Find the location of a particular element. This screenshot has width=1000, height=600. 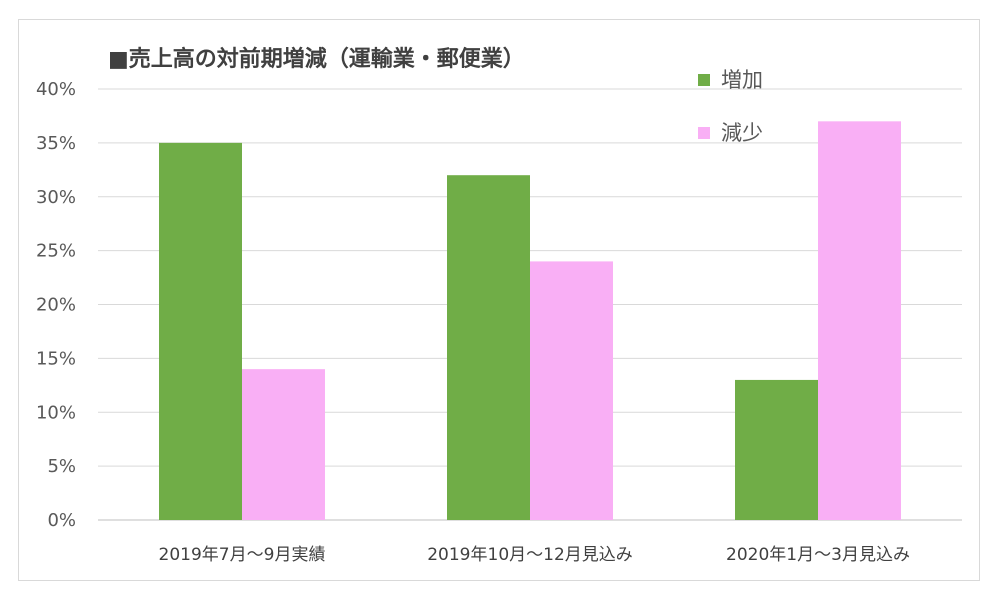

chart-title: ■売上高の対前期増減（運輸業・郵便業） is located at coordinates (316, 59).